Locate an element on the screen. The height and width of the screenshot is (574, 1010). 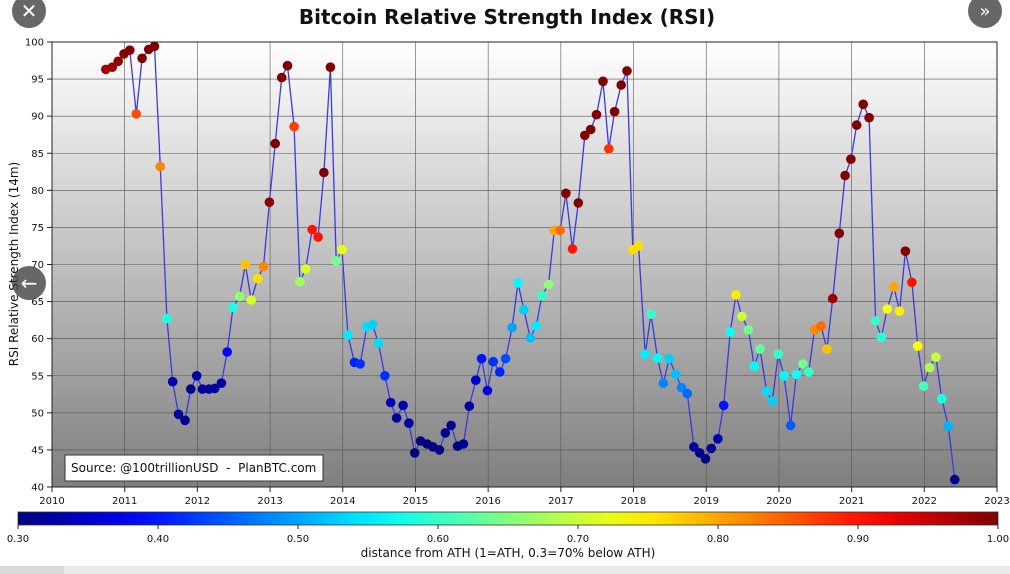
colorbar: 0.30 0.40 0.50 0.60 0.70 0.80 0.90 1.00 is located at coordinates (508, 528).